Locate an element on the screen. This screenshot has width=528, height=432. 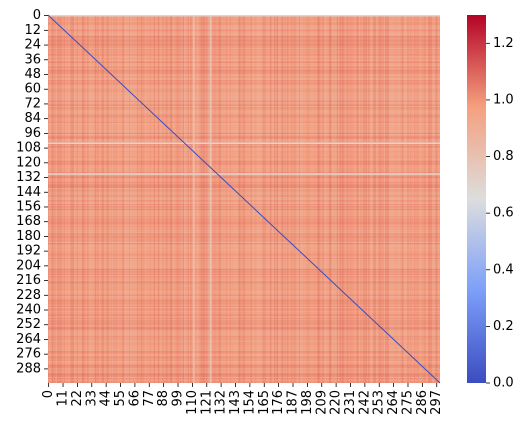
x-tick-label: 55 is located at coordinates (120, 398).